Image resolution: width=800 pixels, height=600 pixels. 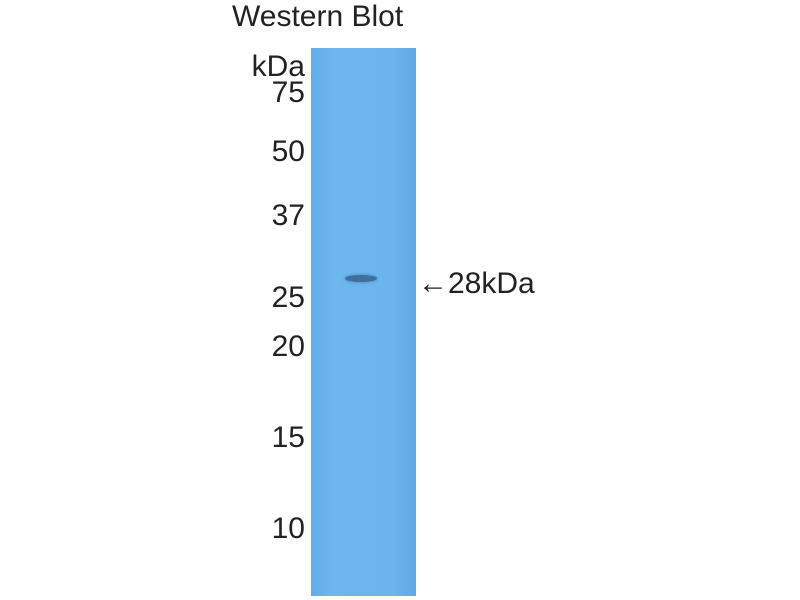 What do you see at coordinates (288, 346) in the screenshot?
I see `marker-20: 20` at bounding box center [288, 346].